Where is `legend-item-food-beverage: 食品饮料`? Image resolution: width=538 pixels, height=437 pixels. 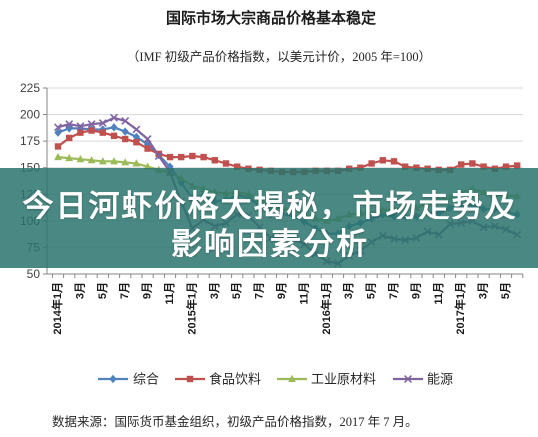 legend-item-food-beverage: 食品饮料 is located at coordinates (218, 379).